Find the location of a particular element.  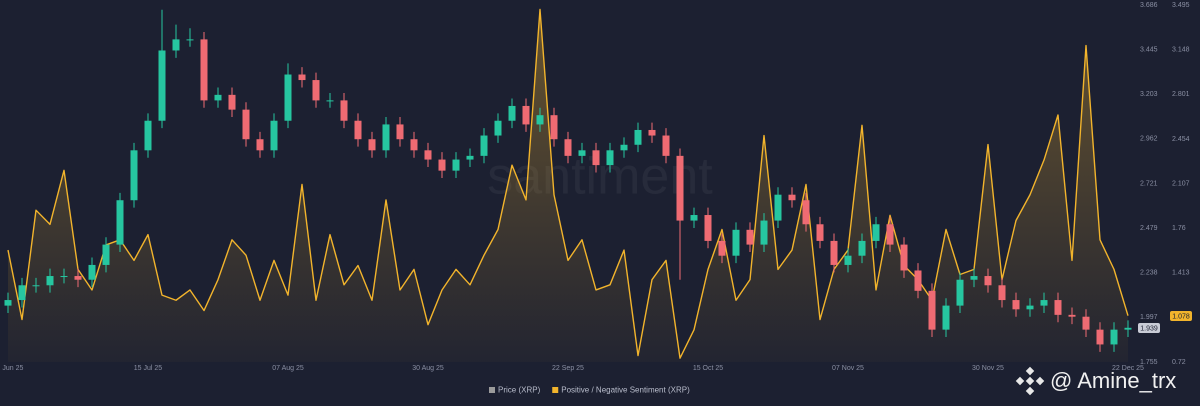

y2-tick-label: 2.801 is located at coordinates (1181, 94).